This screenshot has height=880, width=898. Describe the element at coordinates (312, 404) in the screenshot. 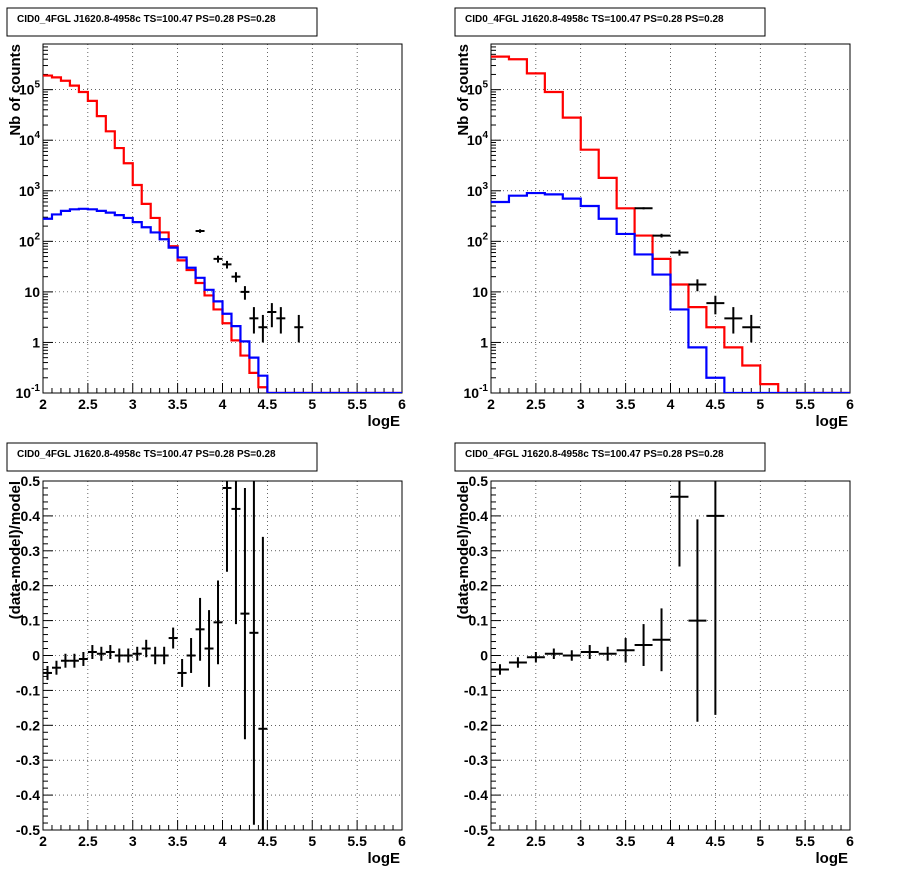

I see `x-tick-label: 5` at that location.